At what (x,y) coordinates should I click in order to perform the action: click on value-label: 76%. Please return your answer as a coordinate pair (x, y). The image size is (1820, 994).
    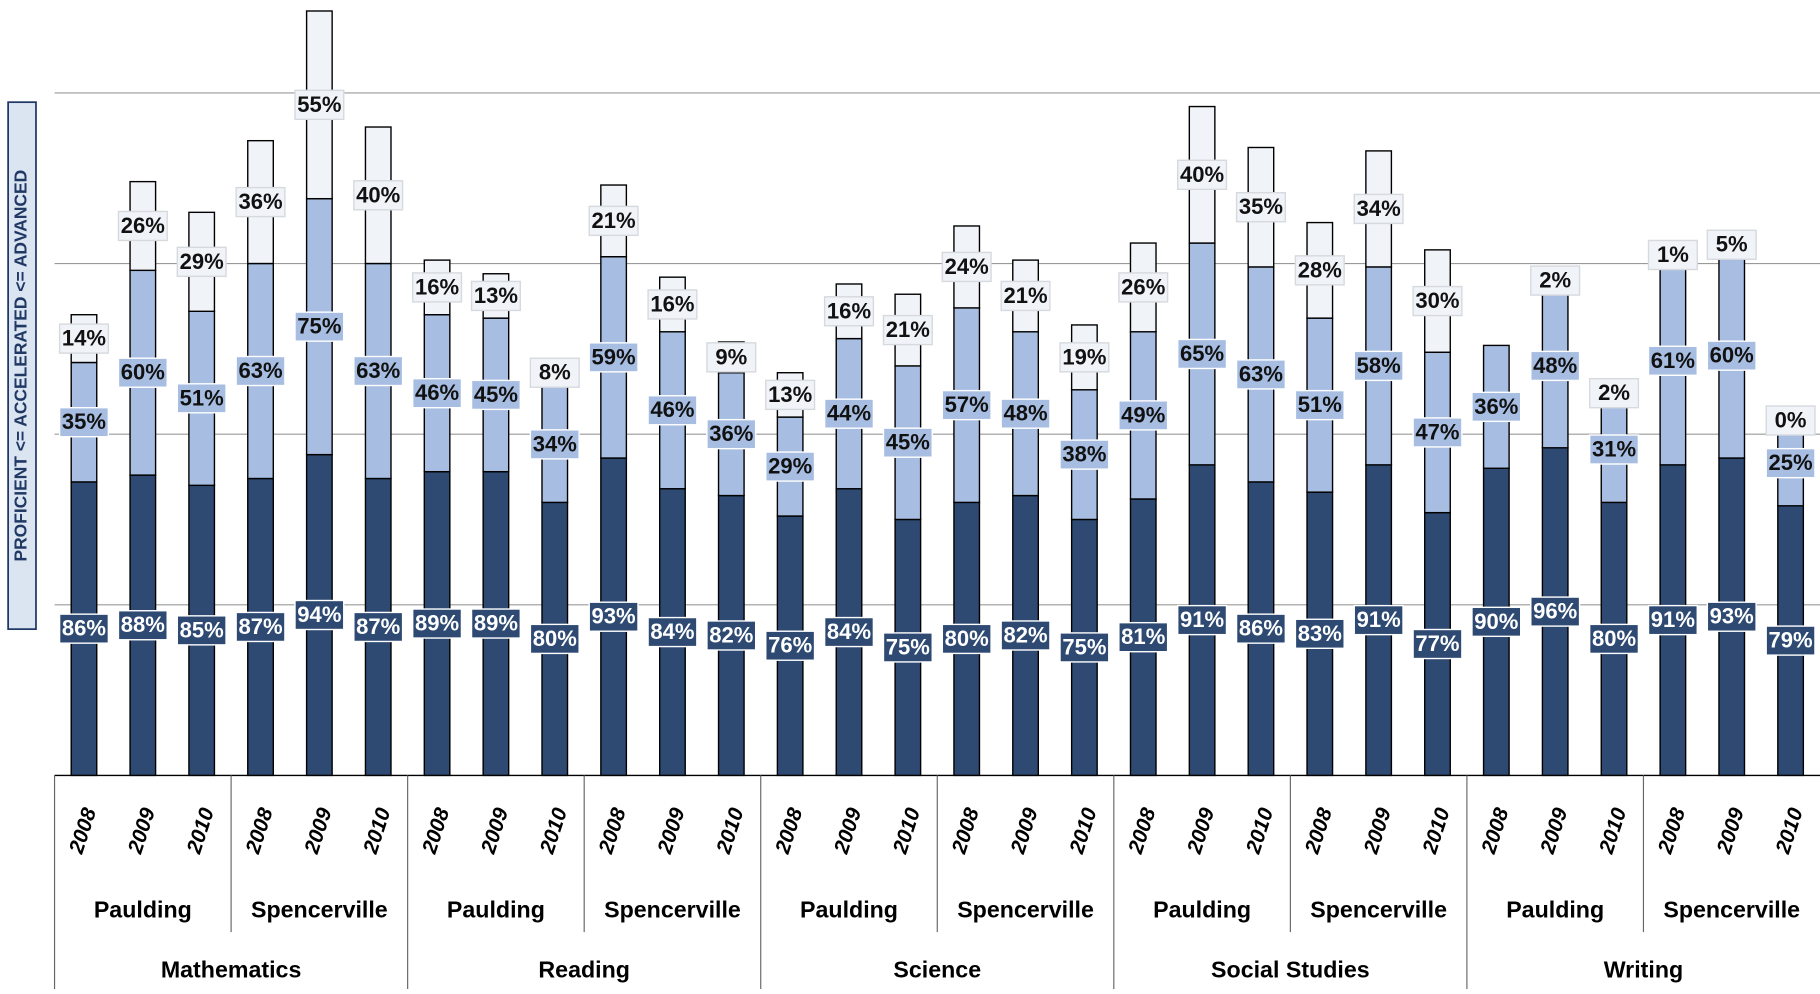
    Looking at the image, I should click on (790, 645).